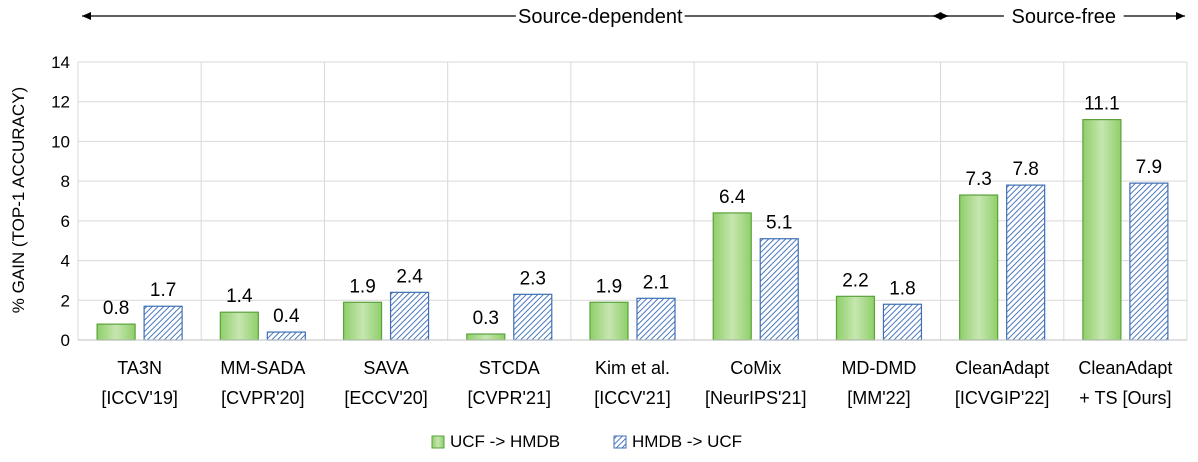 This screenshot has width=1198, height=462. What do you see at coordinates (533, 278) in the screenshot?
I see `data-label-hmdb-ucf: 2.3` at bounding box center [533, 278].